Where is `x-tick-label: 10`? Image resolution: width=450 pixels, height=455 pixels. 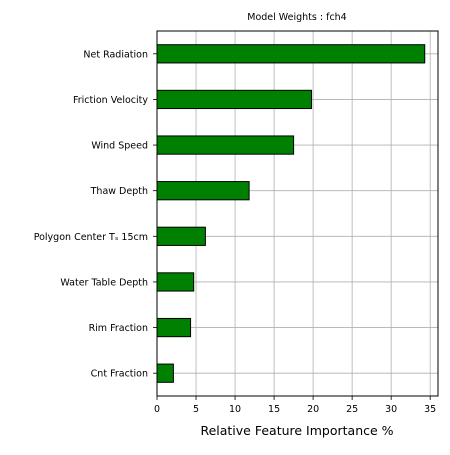 x-tick-label: 10 is located at coordinates (235, 409).